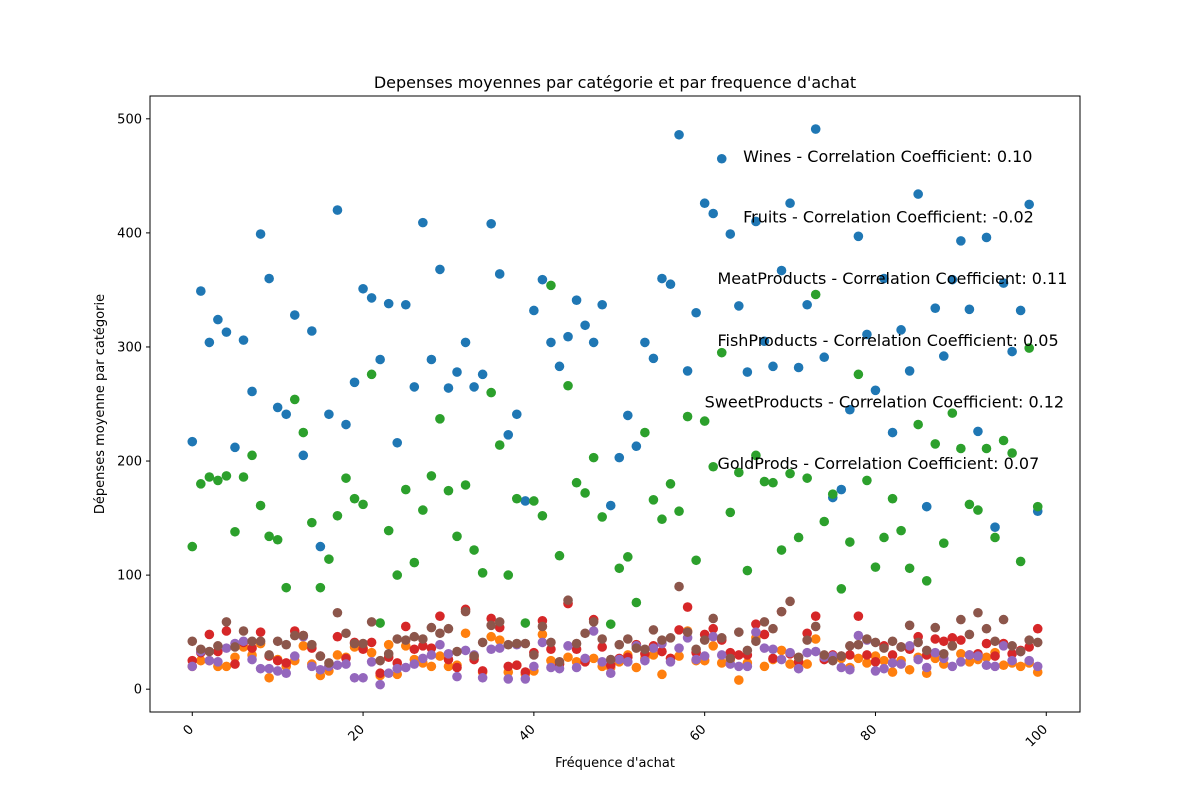 This screenshot has width=1200, height=800. What do you see at coordinates (129, 233) in the screenshot?
I see `y-tick-label: 400` at bounding box center [129, 233].